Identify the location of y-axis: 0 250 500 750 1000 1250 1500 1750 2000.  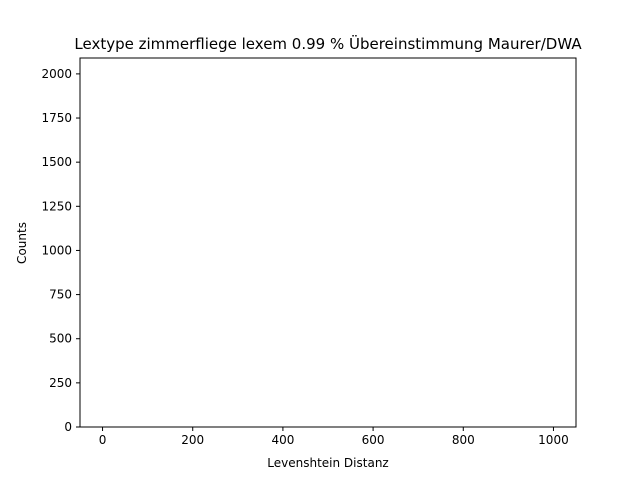
(60, 250).